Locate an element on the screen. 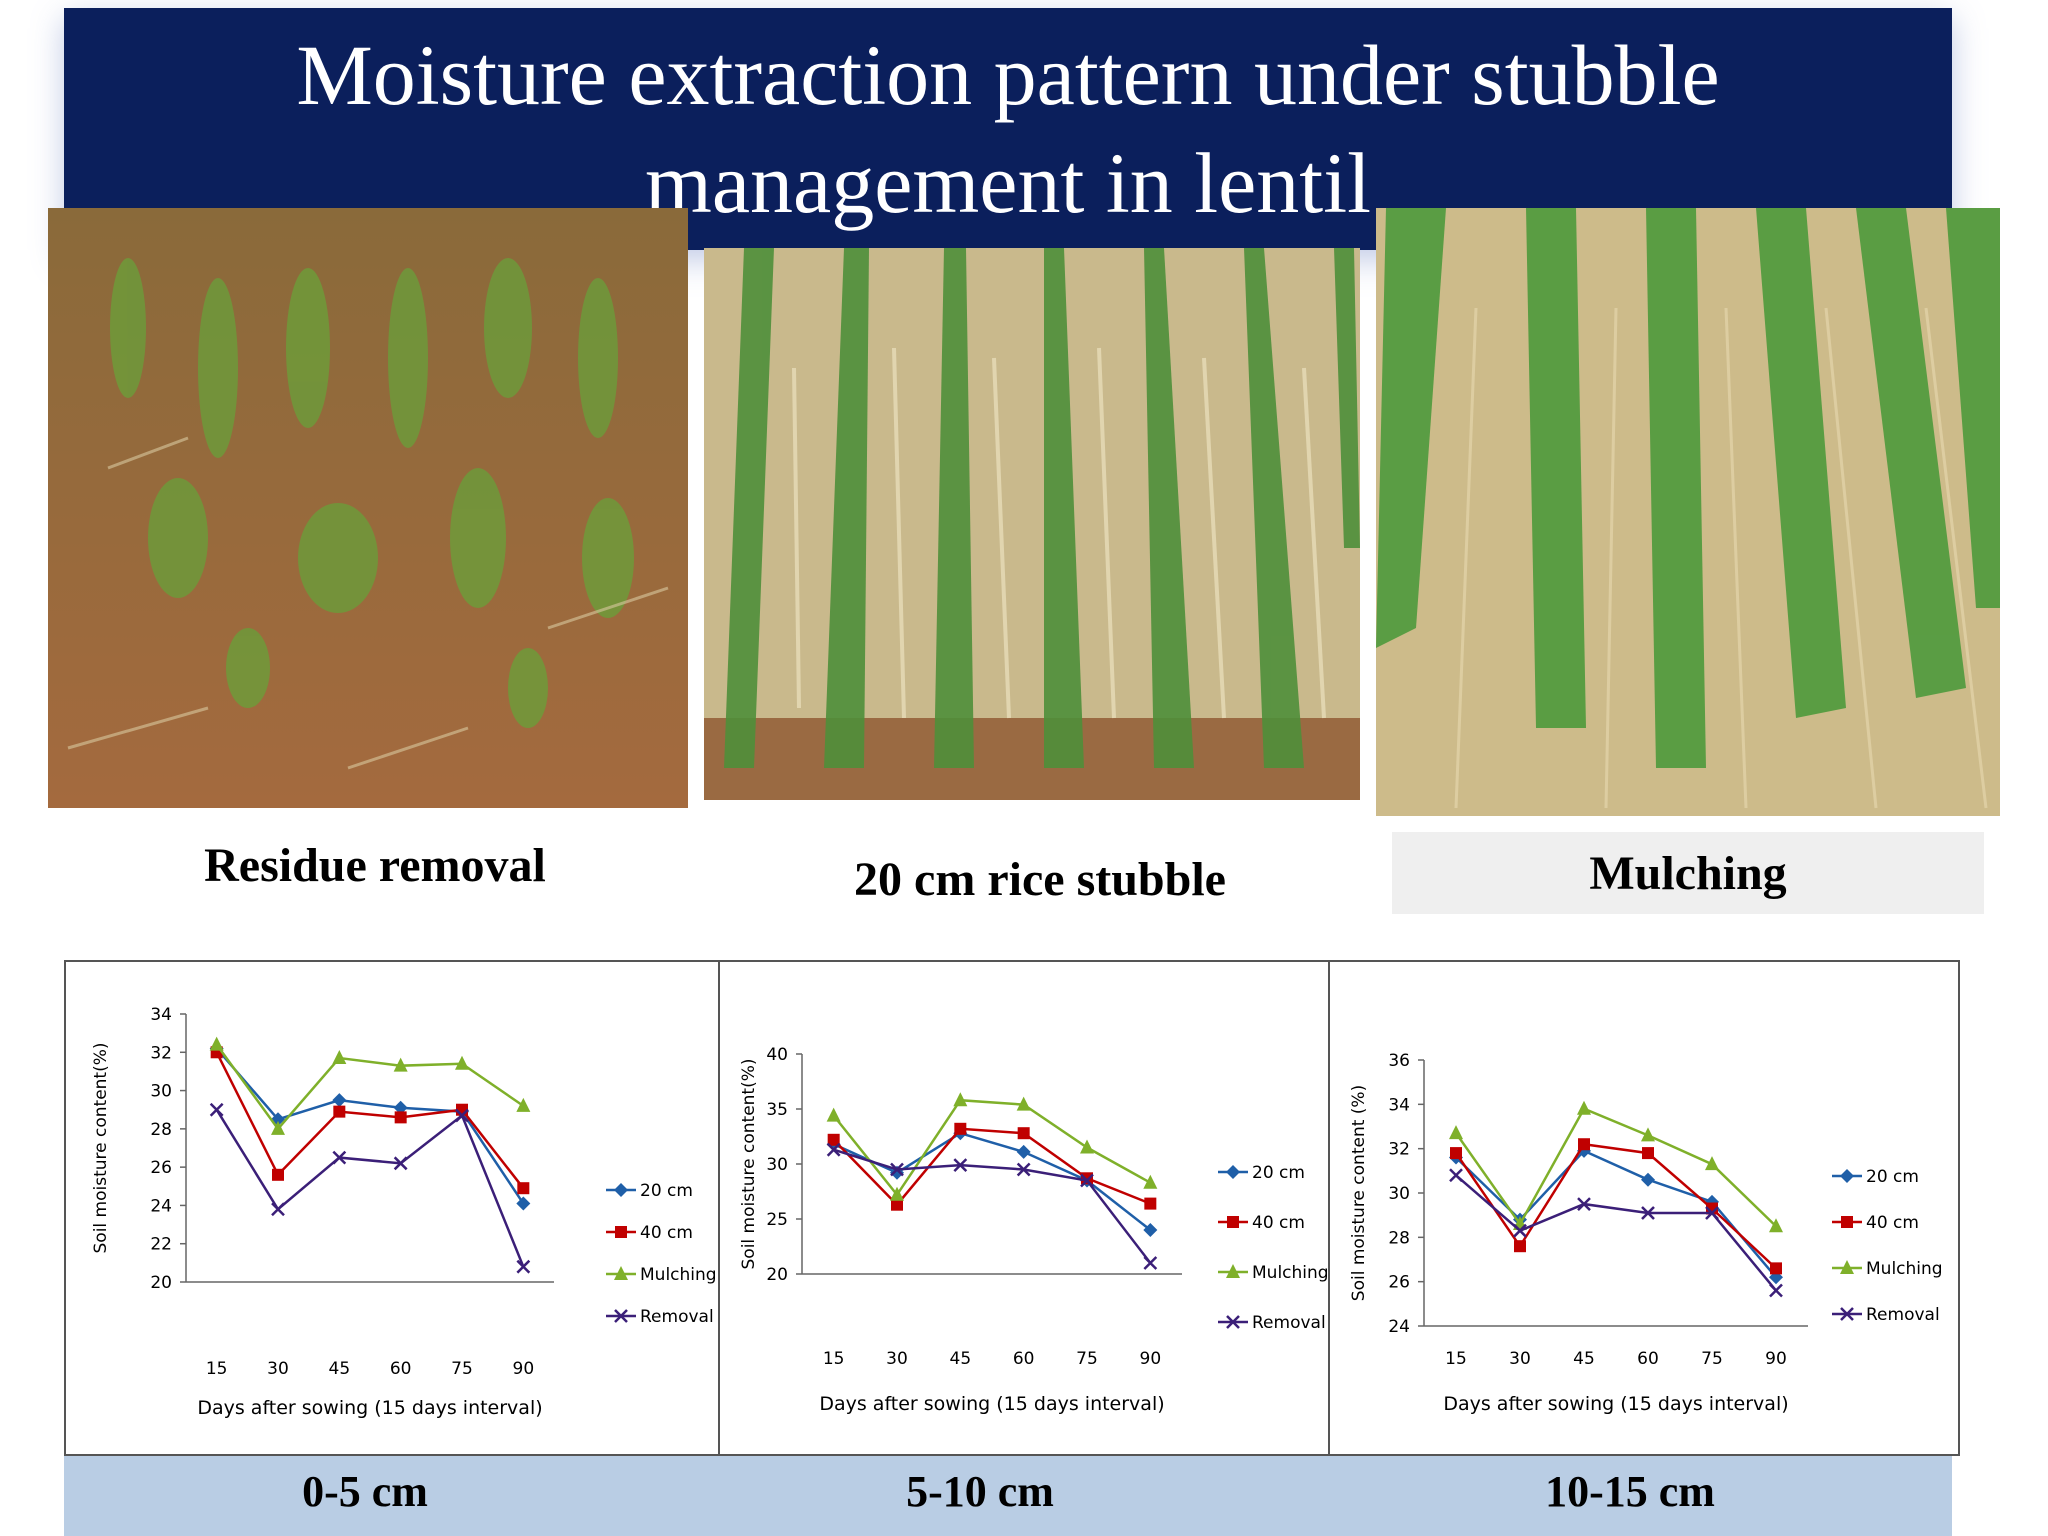 The image size is (2048, 1536). caption-residue-removal: Residue removal is located at coordinates (375, 865).